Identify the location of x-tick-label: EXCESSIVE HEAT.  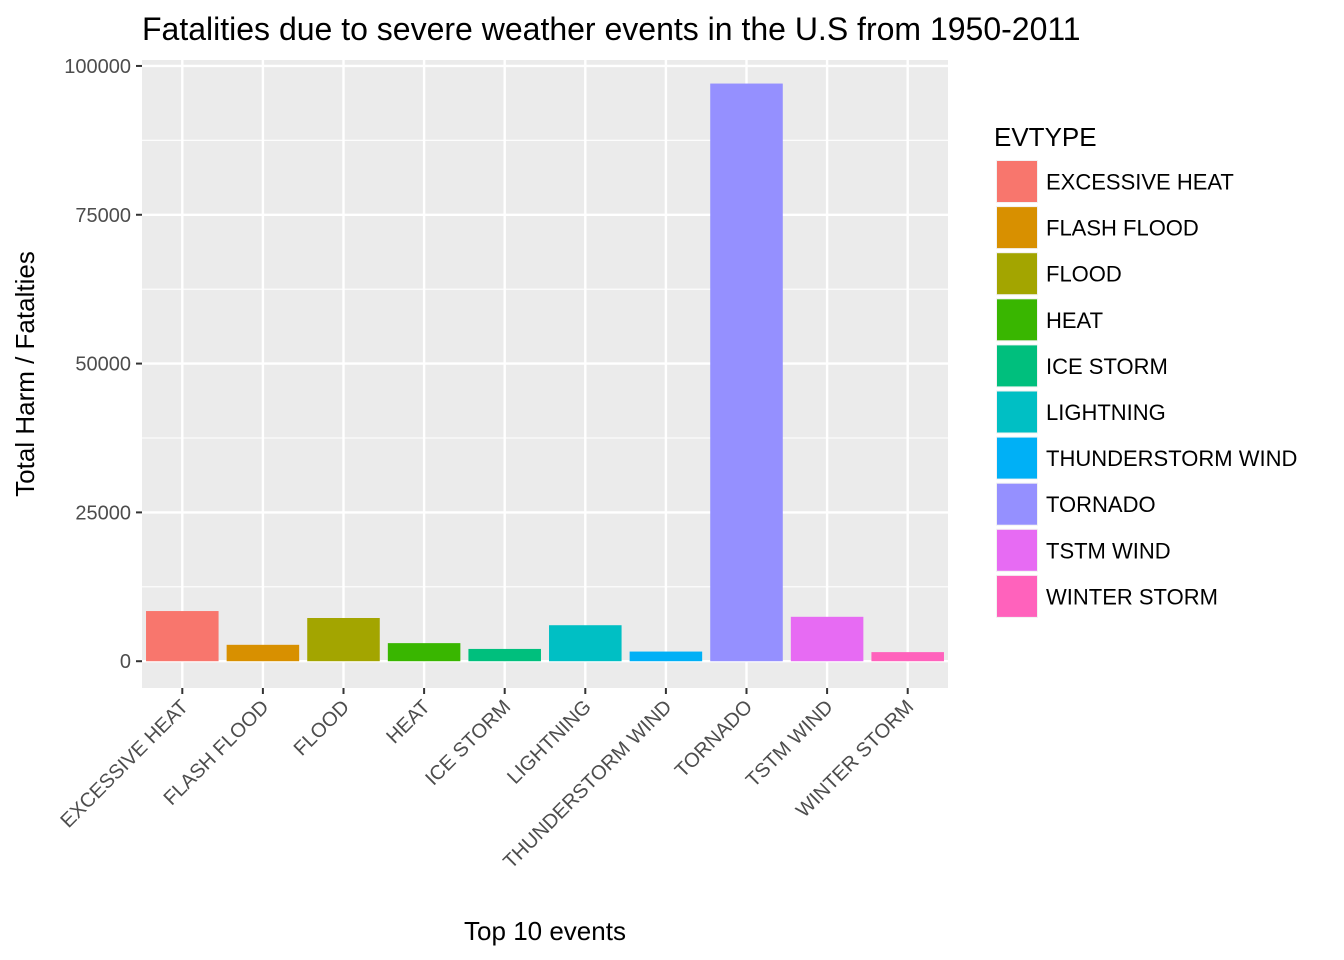
(125, 764).